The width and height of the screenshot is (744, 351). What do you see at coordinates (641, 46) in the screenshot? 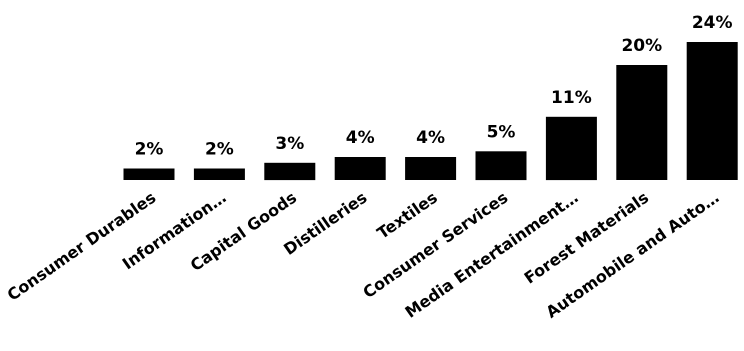
I see `data-label-7: 20%` at bounding box center [641, 46].